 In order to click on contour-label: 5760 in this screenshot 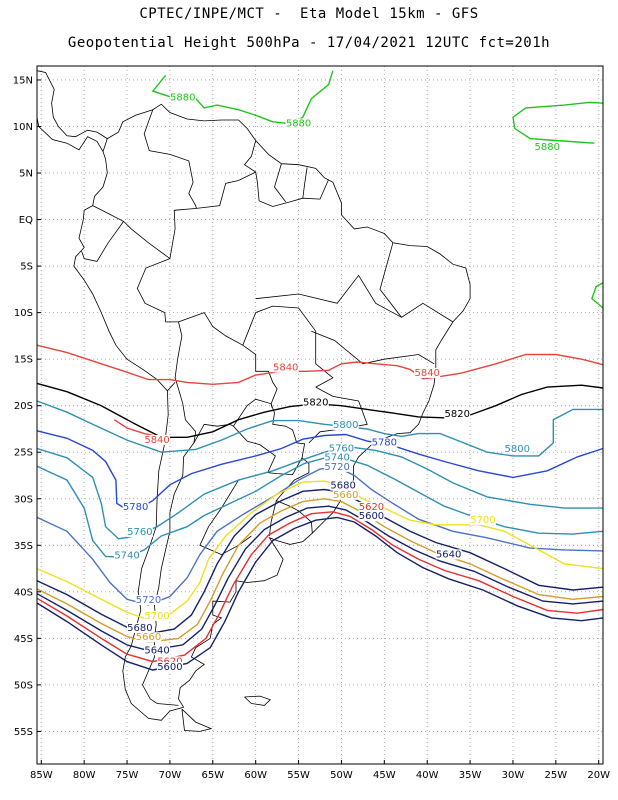, I will do `click(139, 532)`.